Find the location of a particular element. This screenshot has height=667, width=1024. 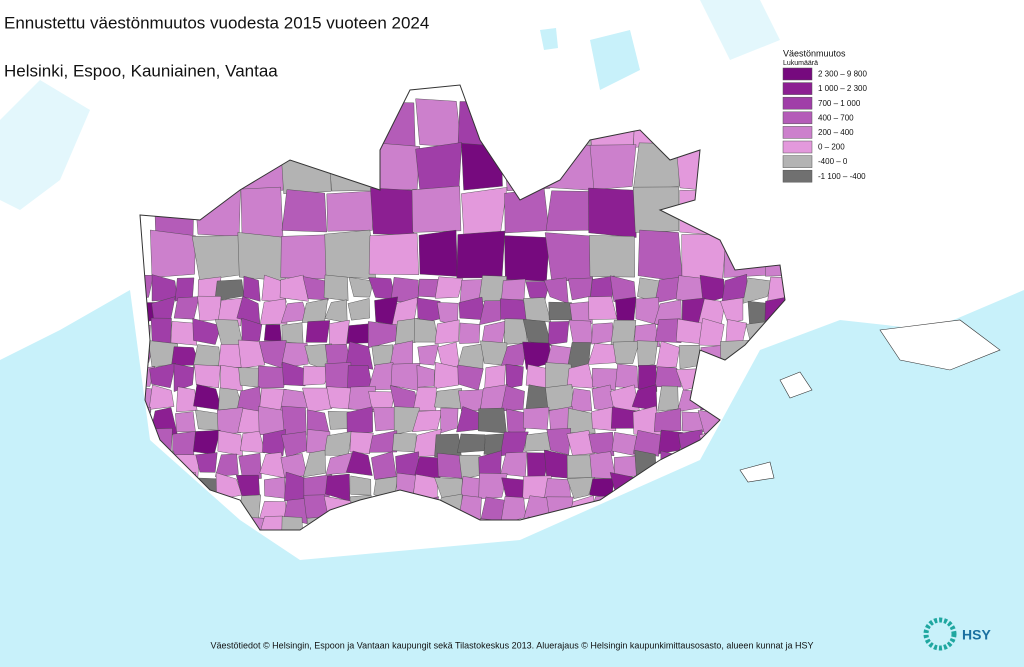

legend-label: -1 100 – -400 is located at coordinates (842, 176).